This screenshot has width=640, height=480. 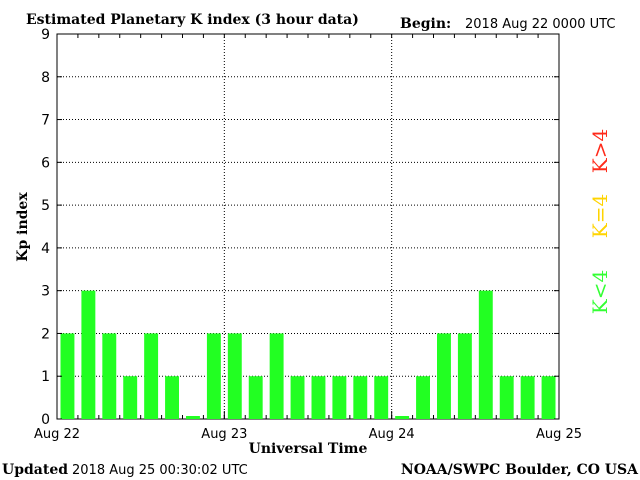 I want to click on legend-k-greater-4: K>4, so click(x=600, y=151).